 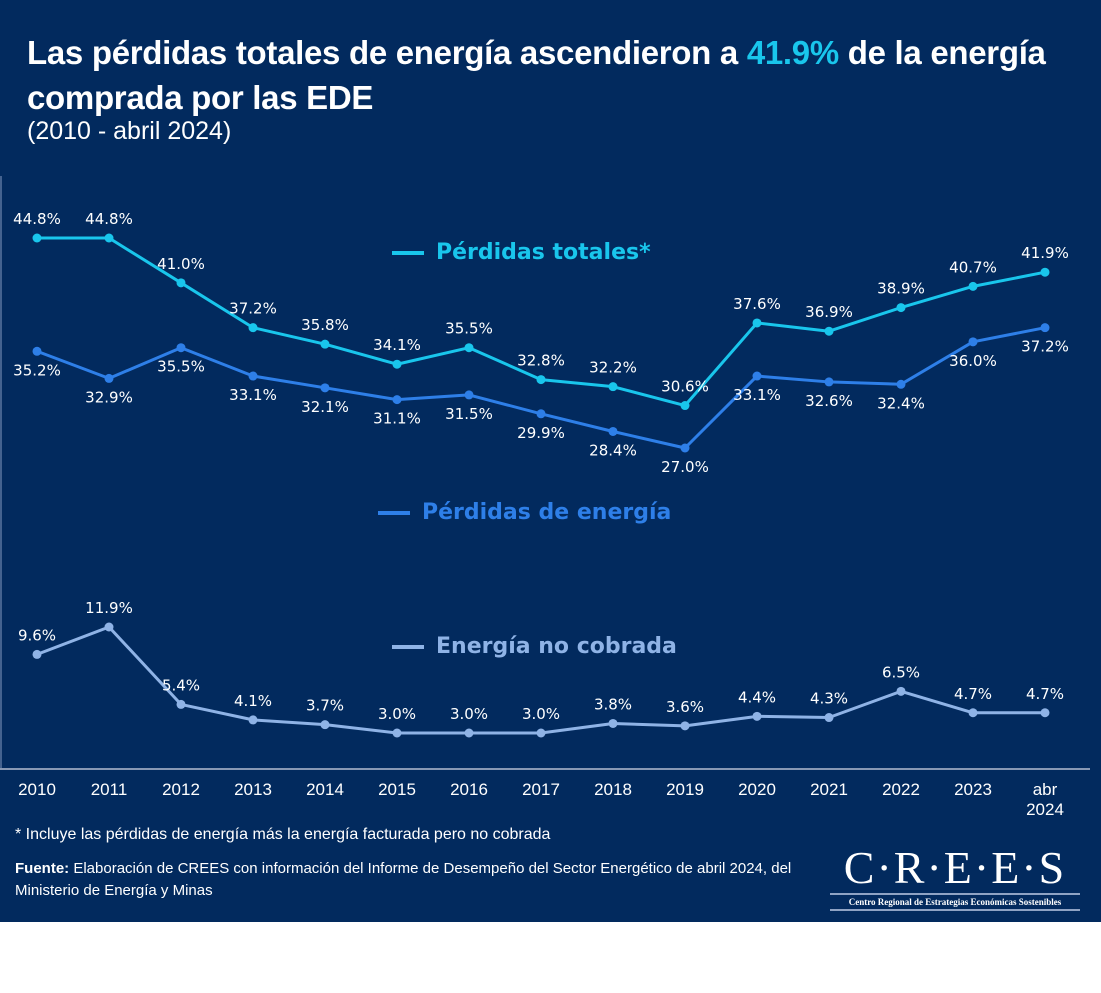 What do you see at coordinates (469, 790) in the screenshot?
I see `x-tick-label: 2016` at bounding box center [469, 790].